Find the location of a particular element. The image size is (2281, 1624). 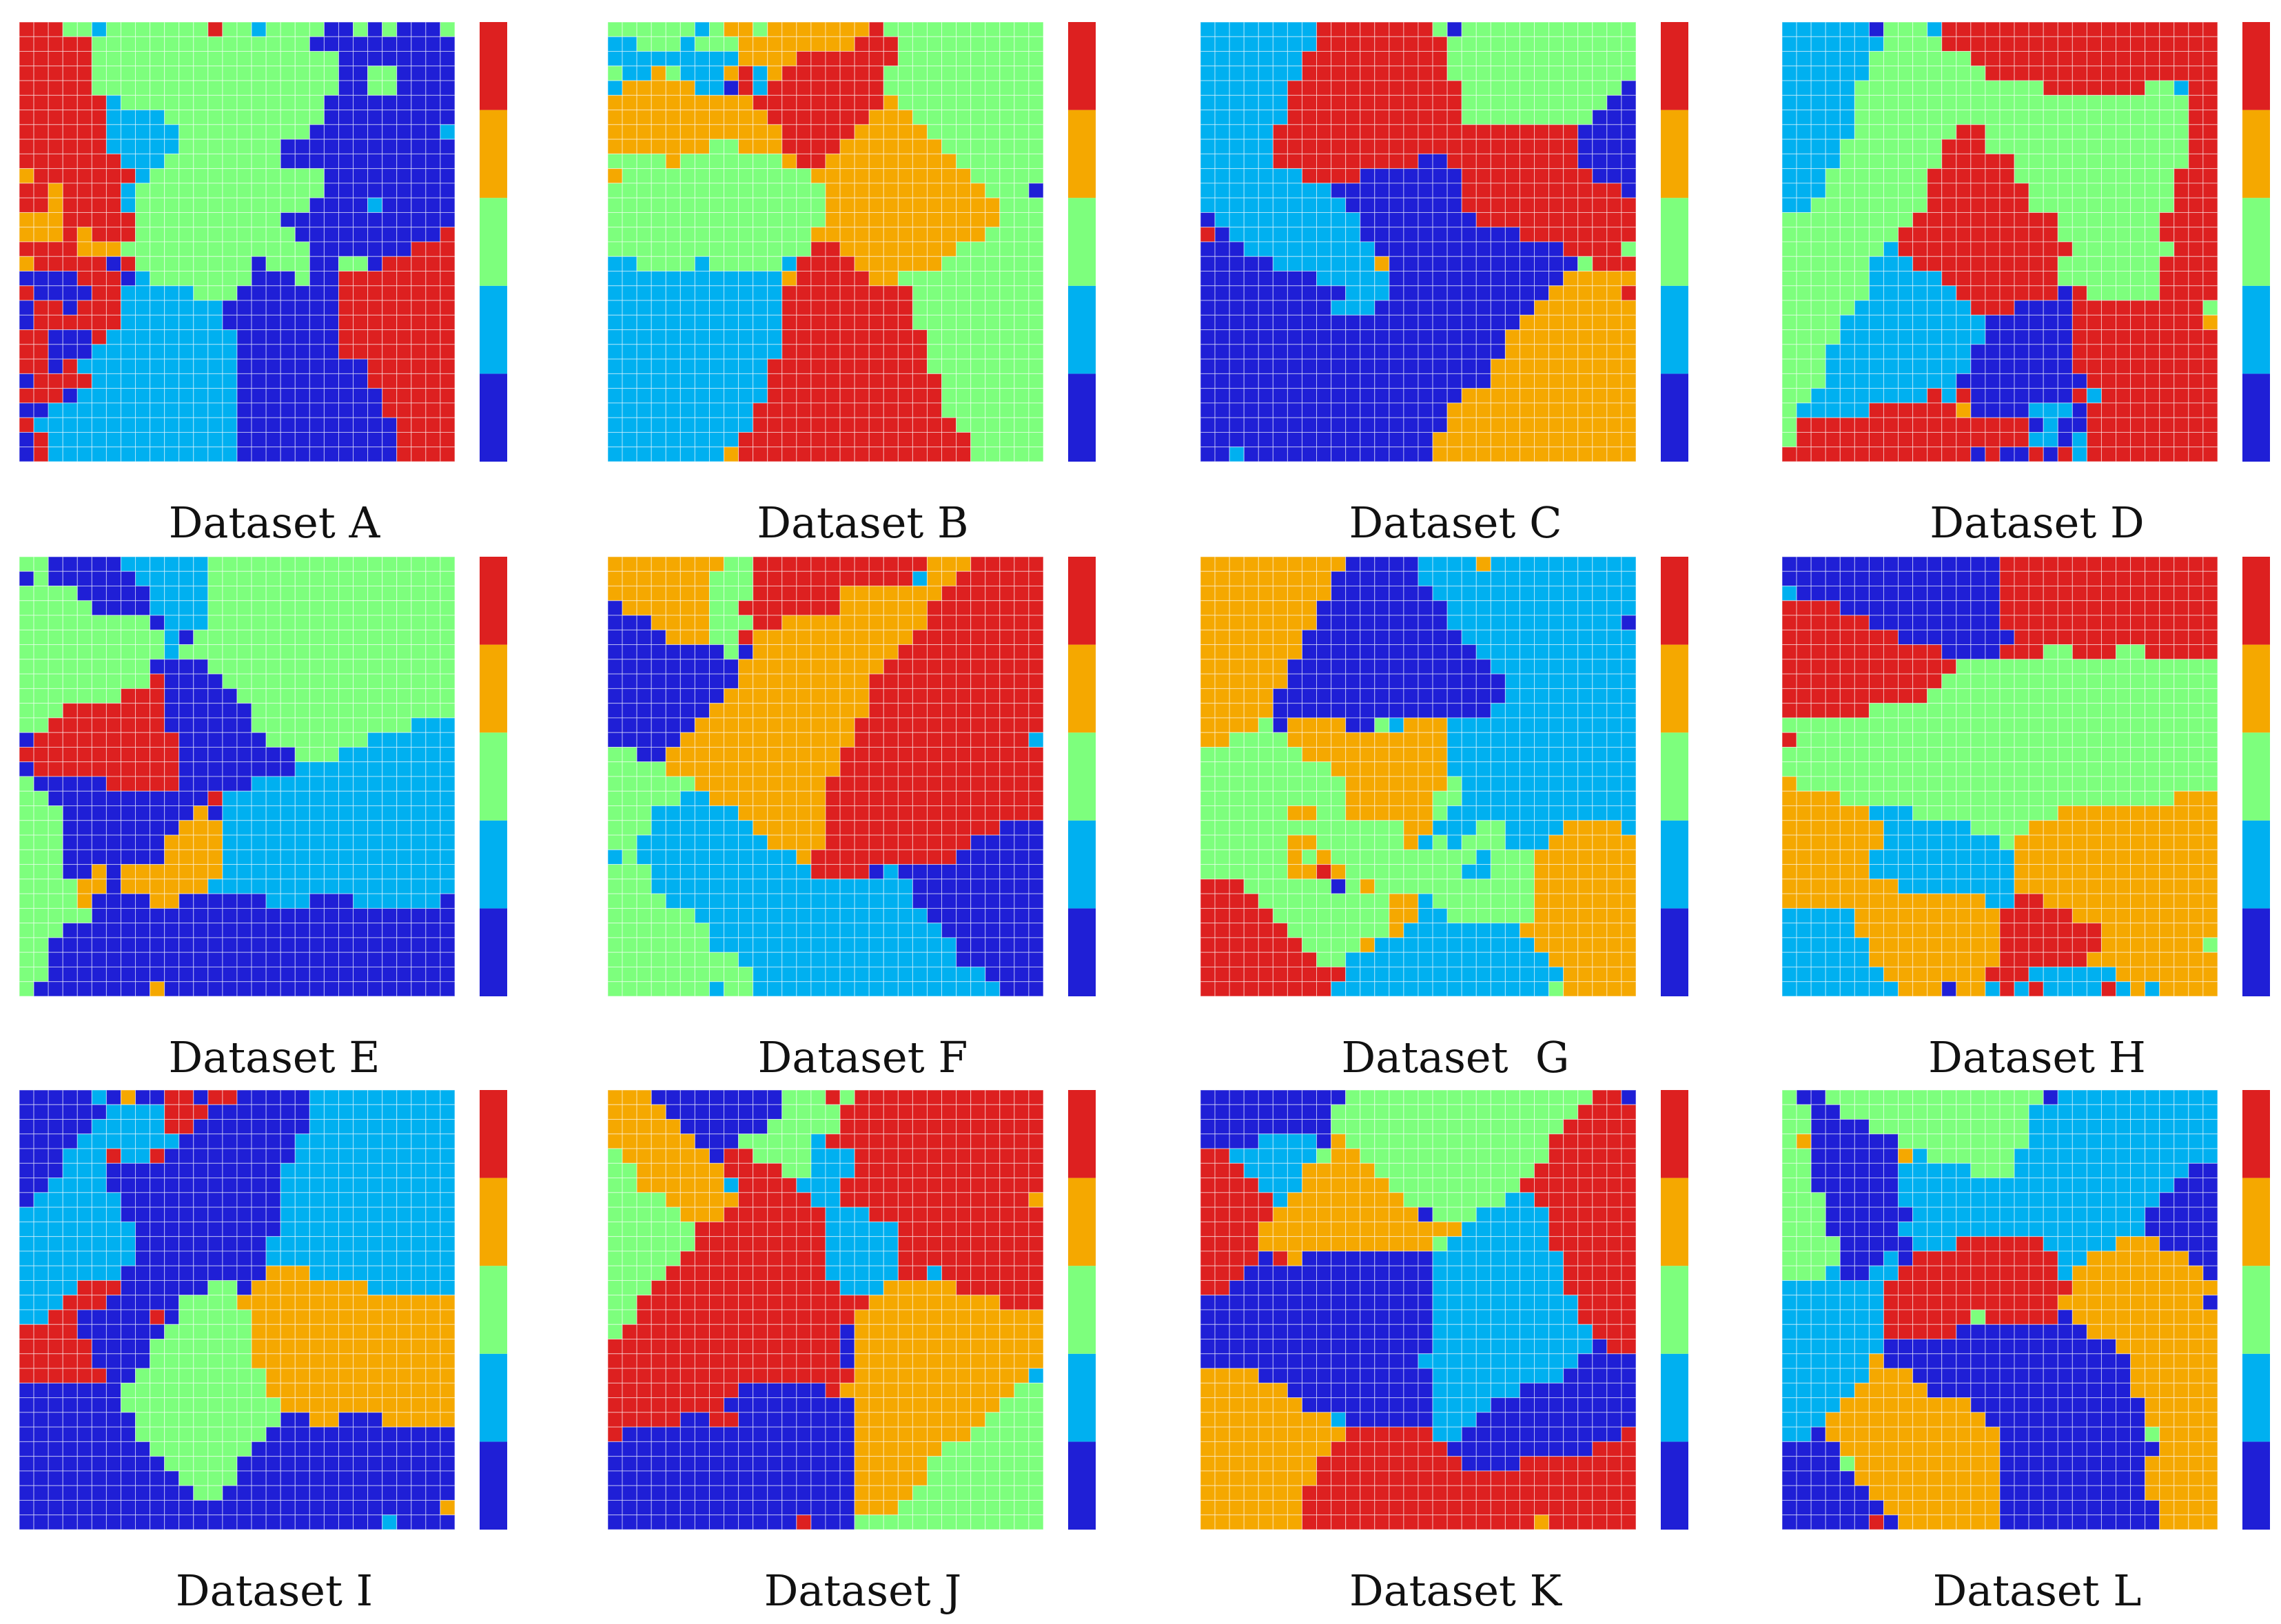

panel-dataset-f: Dataset F is located at coordinates (883, 824).